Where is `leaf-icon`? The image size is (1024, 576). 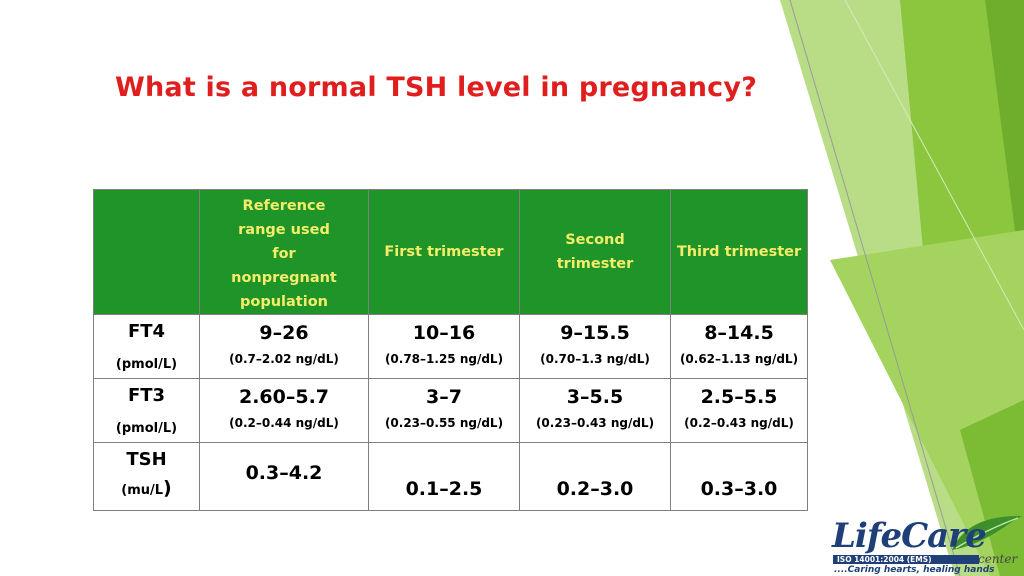
leaf-icon is located at coordinates (987, 533).